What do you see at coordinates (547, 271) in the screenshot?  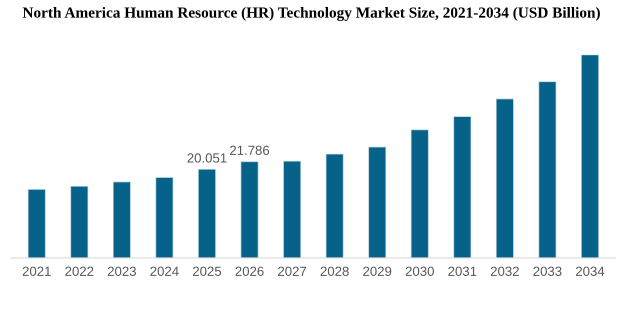 I see `x-tick-label: 2033` at bounding box center [547, 271].